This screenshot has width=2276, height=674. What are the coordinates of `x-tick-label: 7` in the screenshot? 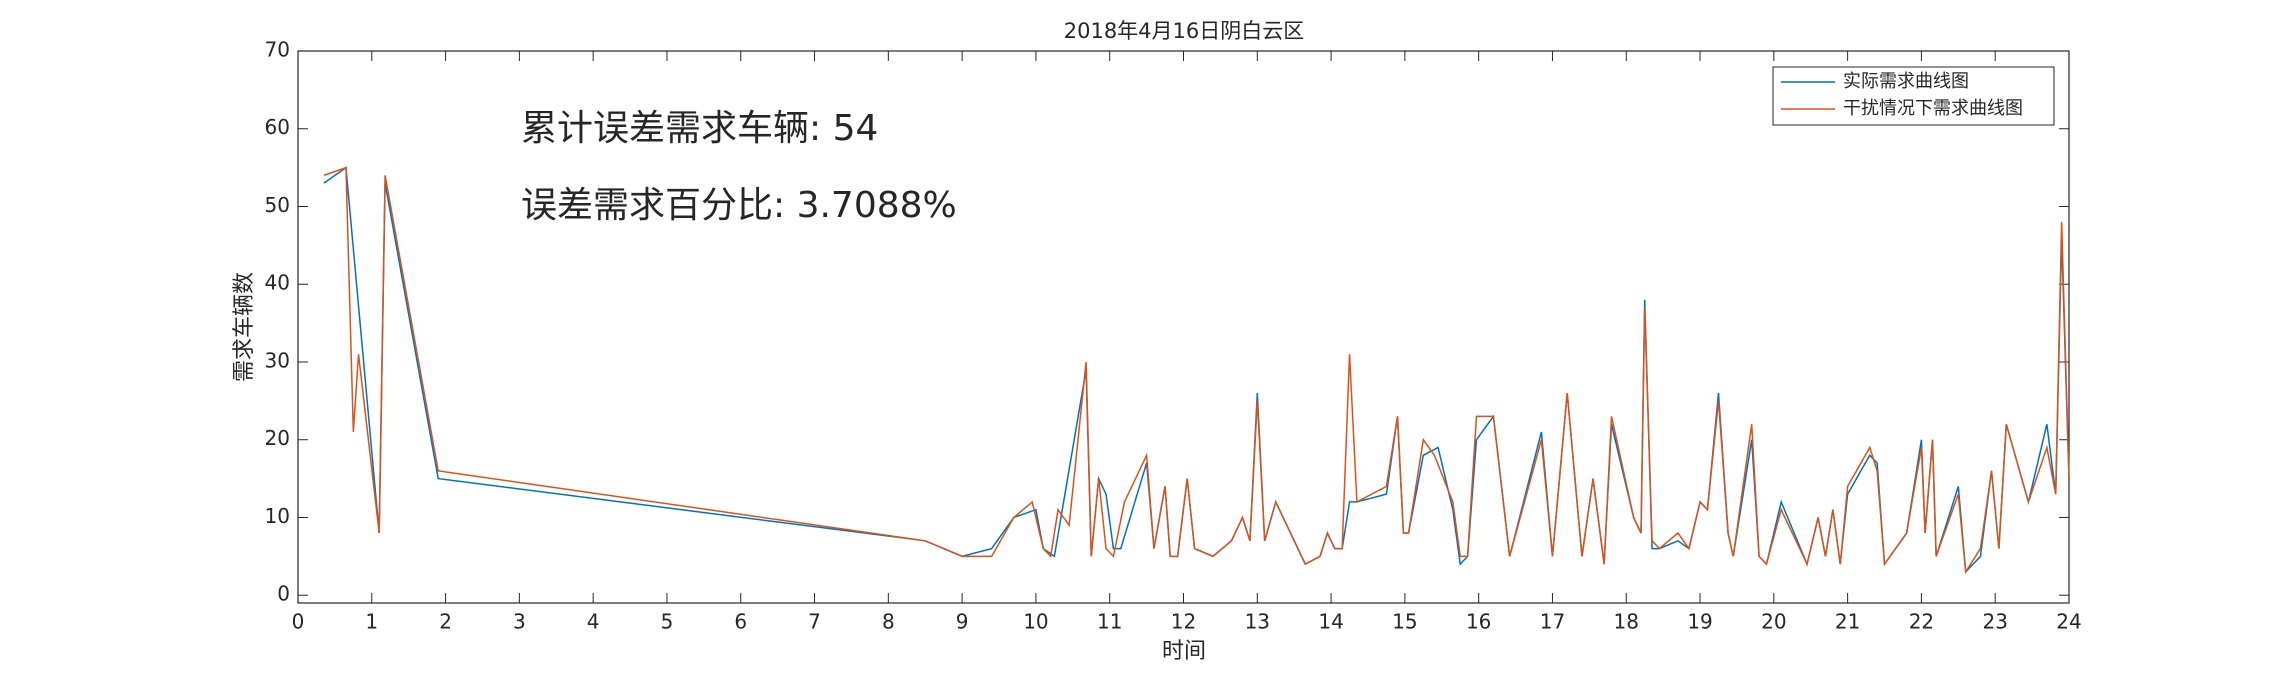 It's located at (814, 622).